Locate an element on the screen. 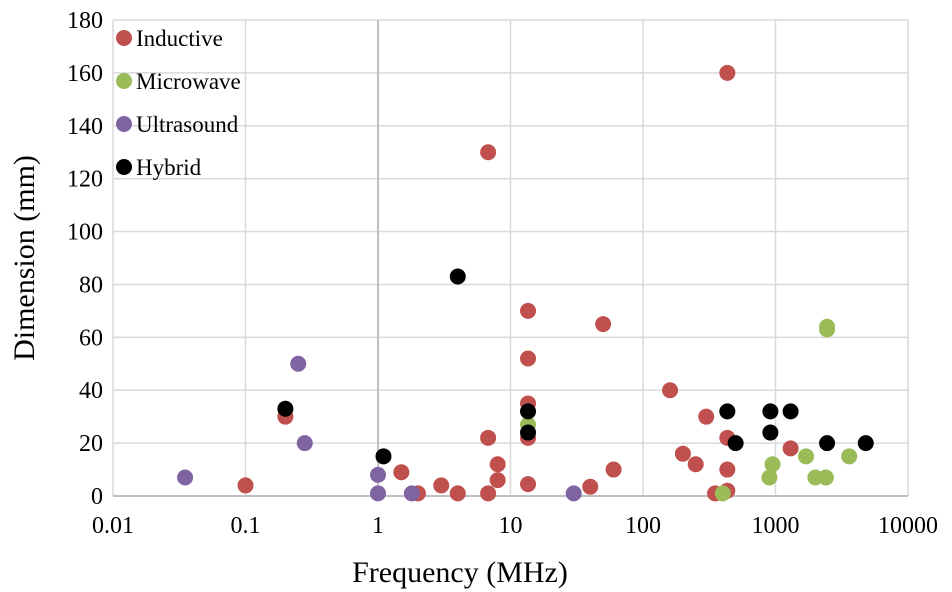 Image resolution: width=952 pixels, height=592 pixels. legend-label: Ultrasound is located at coordinates (187, 124).